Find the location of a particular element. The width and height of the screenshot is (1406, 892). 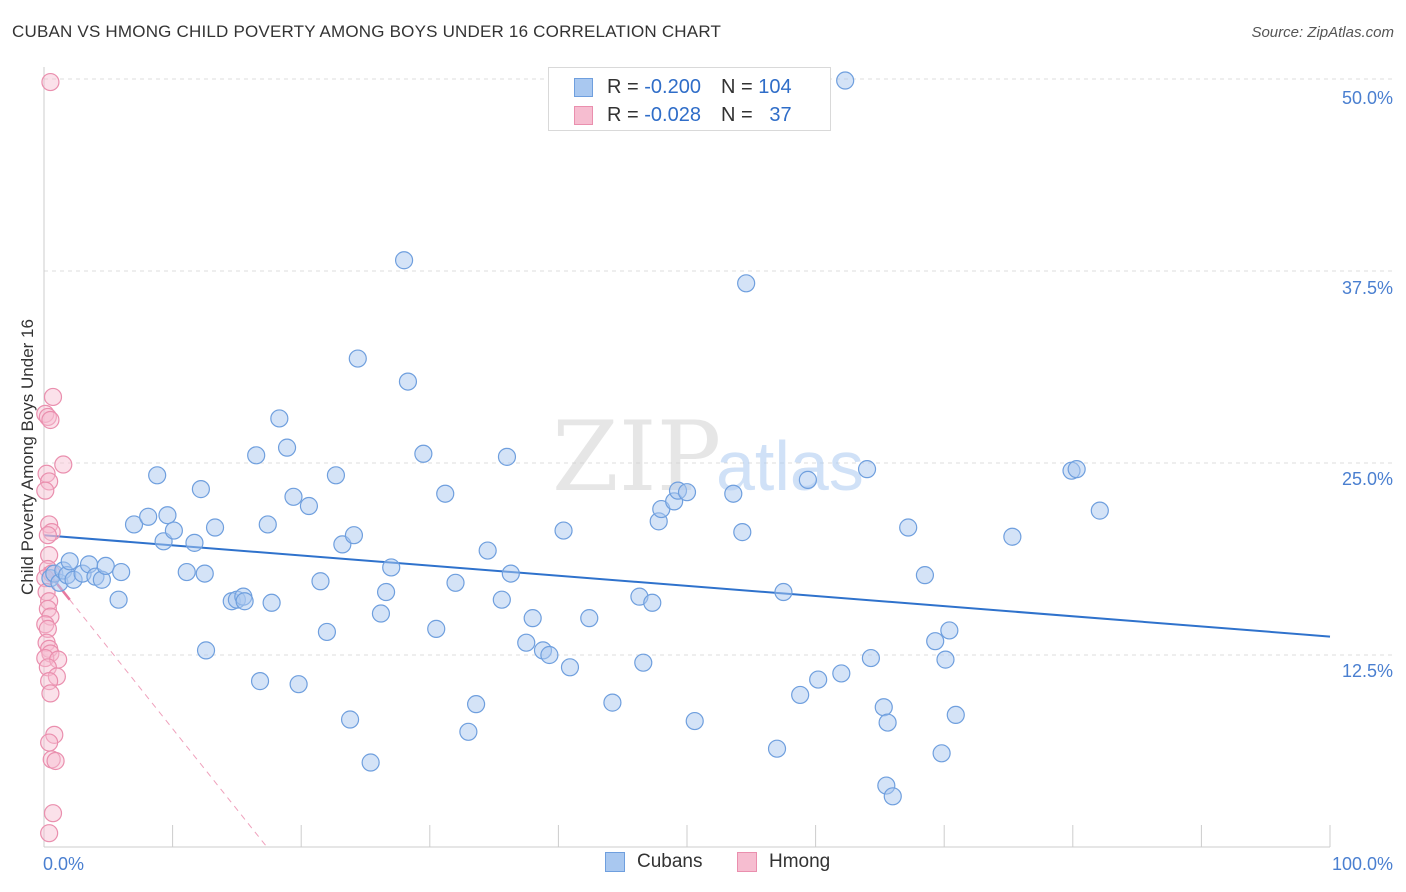

y-axis-label: Child Poverty Among Boys Under 16 is located at coordinates (27, 457).